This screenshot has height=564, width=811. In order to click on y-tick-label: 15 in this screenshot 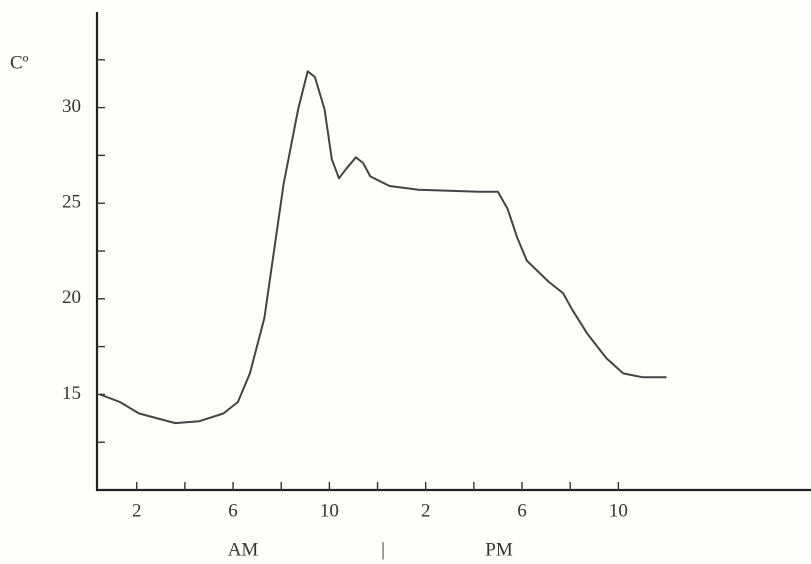, I will do `click(71, 393)`.